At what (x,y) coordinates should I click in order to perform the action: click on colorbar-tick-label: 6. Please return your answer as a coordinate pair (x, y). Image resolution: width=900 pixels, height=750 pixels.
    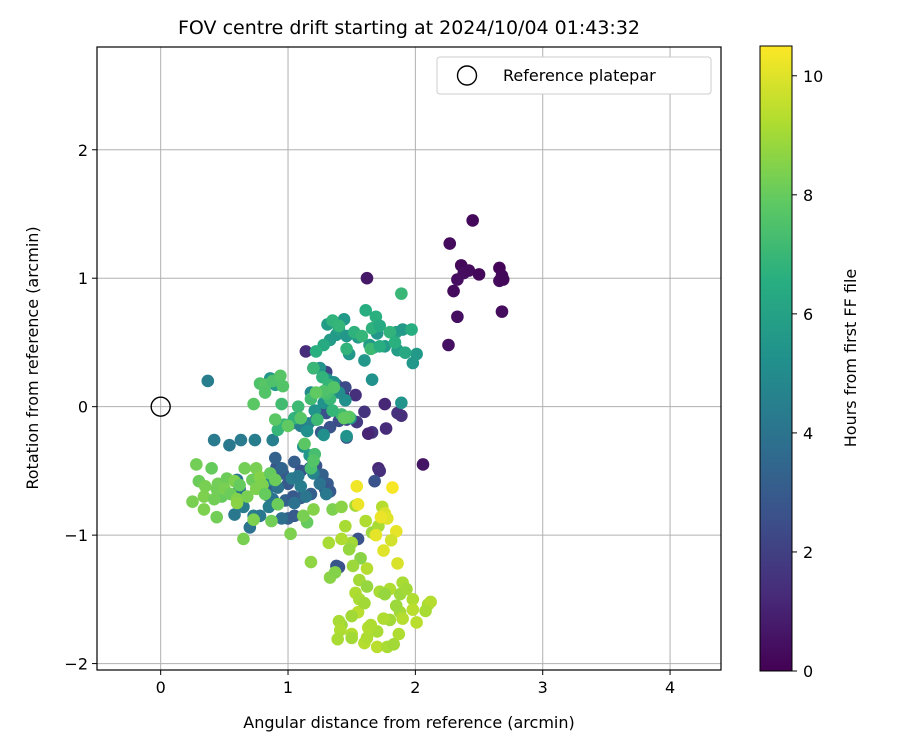
    Looking at the image, I should click on (808, 314).